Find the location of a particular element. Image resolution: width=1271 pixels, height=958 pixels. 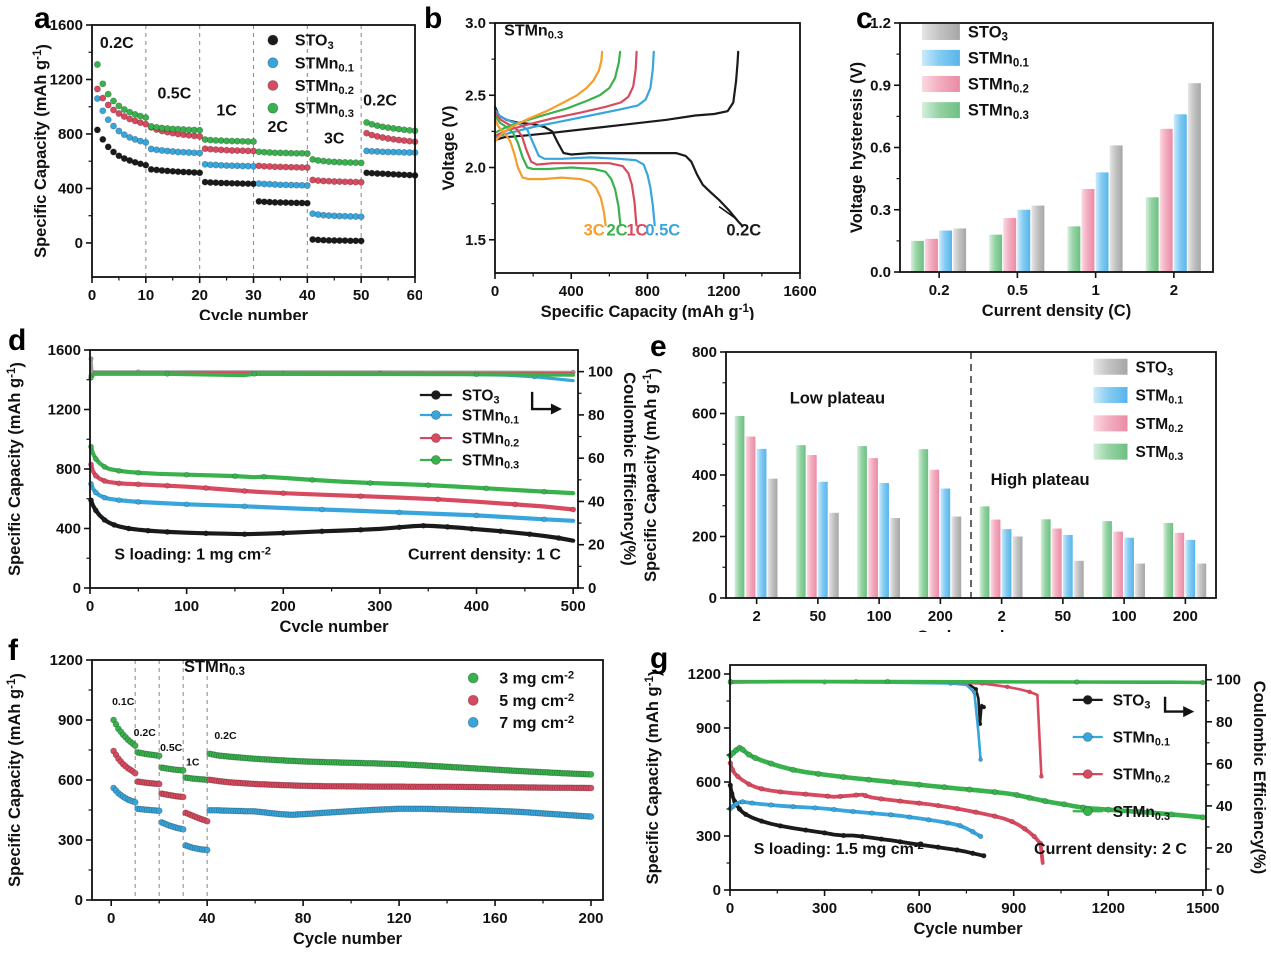

svg-text: 160 is located at coordinates (495, 918).